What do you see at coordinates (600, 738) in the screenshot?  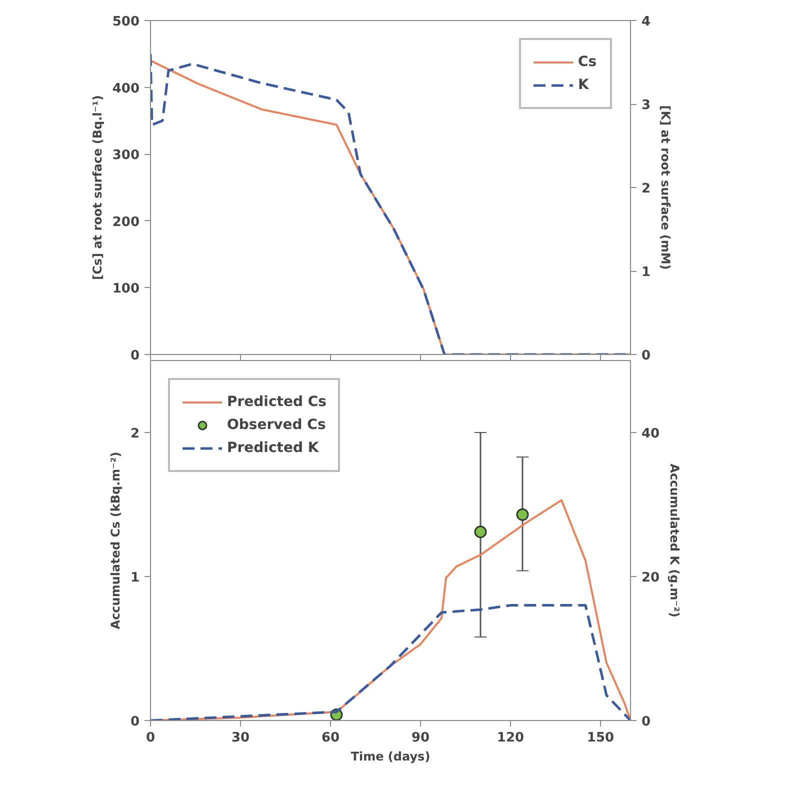 I see `x-tick-label: 150` at bounding box center [600, 738].